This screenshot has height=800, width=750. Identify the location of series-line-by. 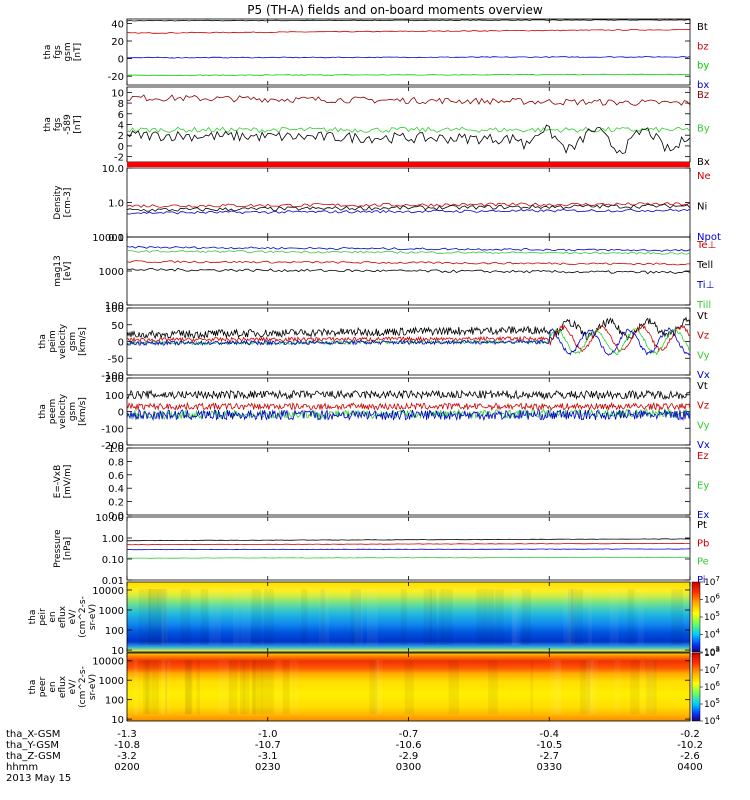
(408, 75).